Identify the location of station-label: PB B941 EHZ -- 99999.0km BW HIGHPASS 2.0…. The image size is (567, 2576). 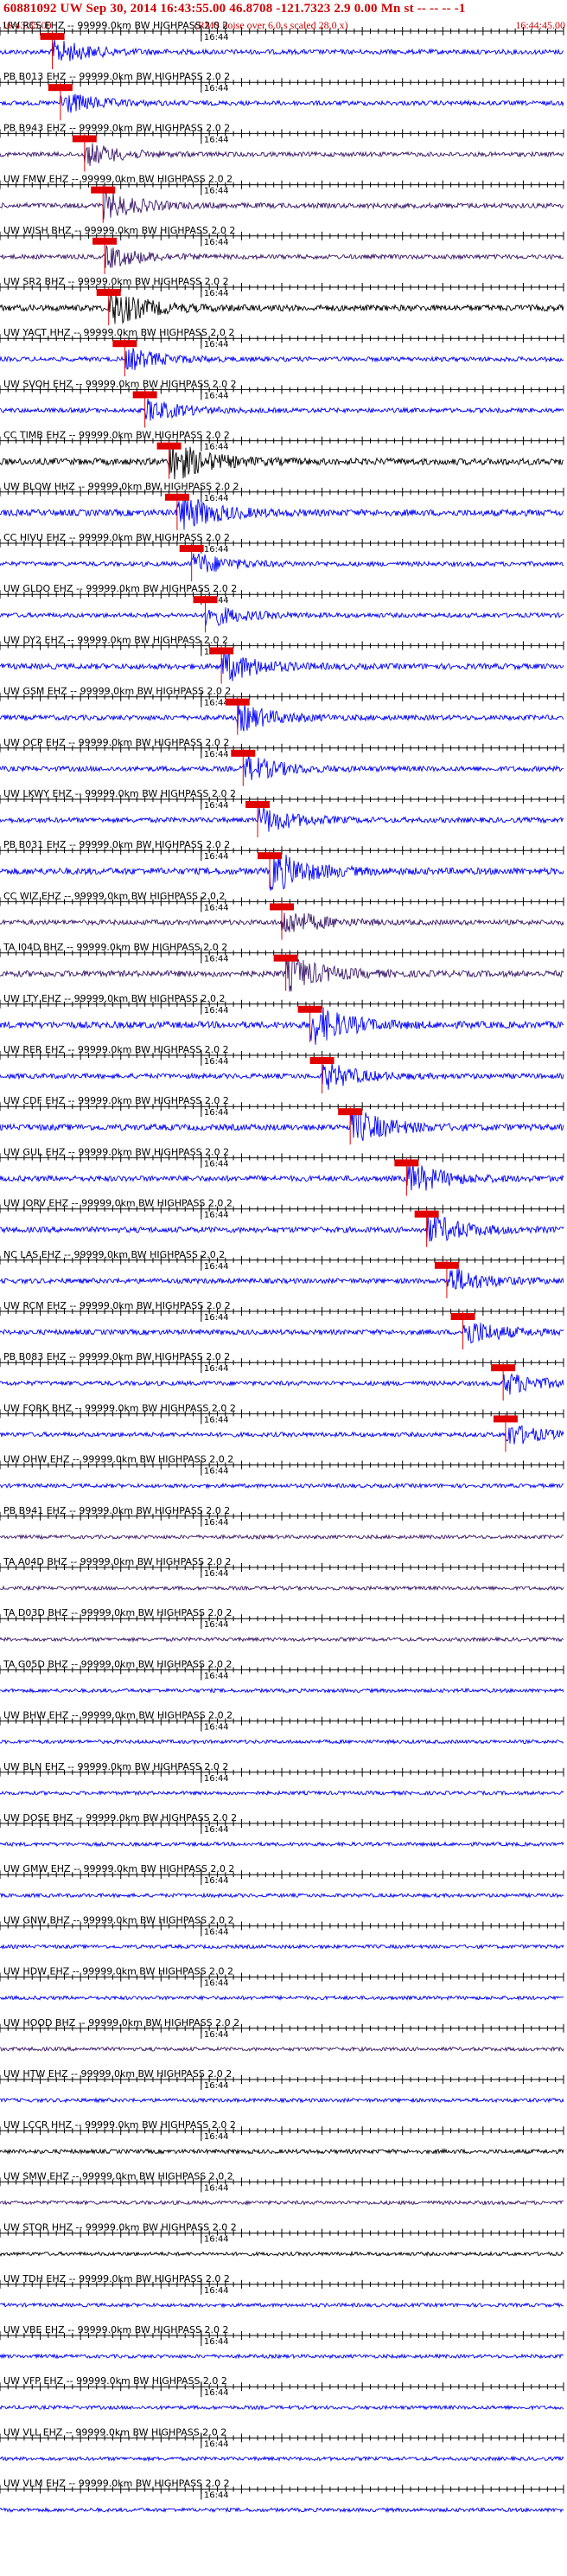
(116, 1510).